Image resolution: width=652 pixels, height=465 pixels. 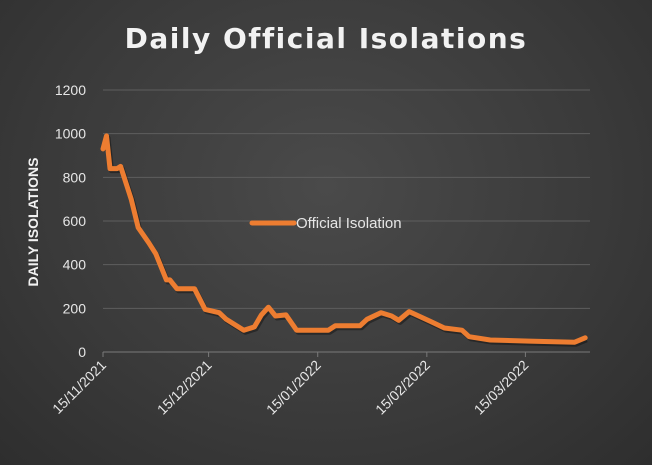 I want to click on y-tick-label: 1200, so click(x=70, y=90).